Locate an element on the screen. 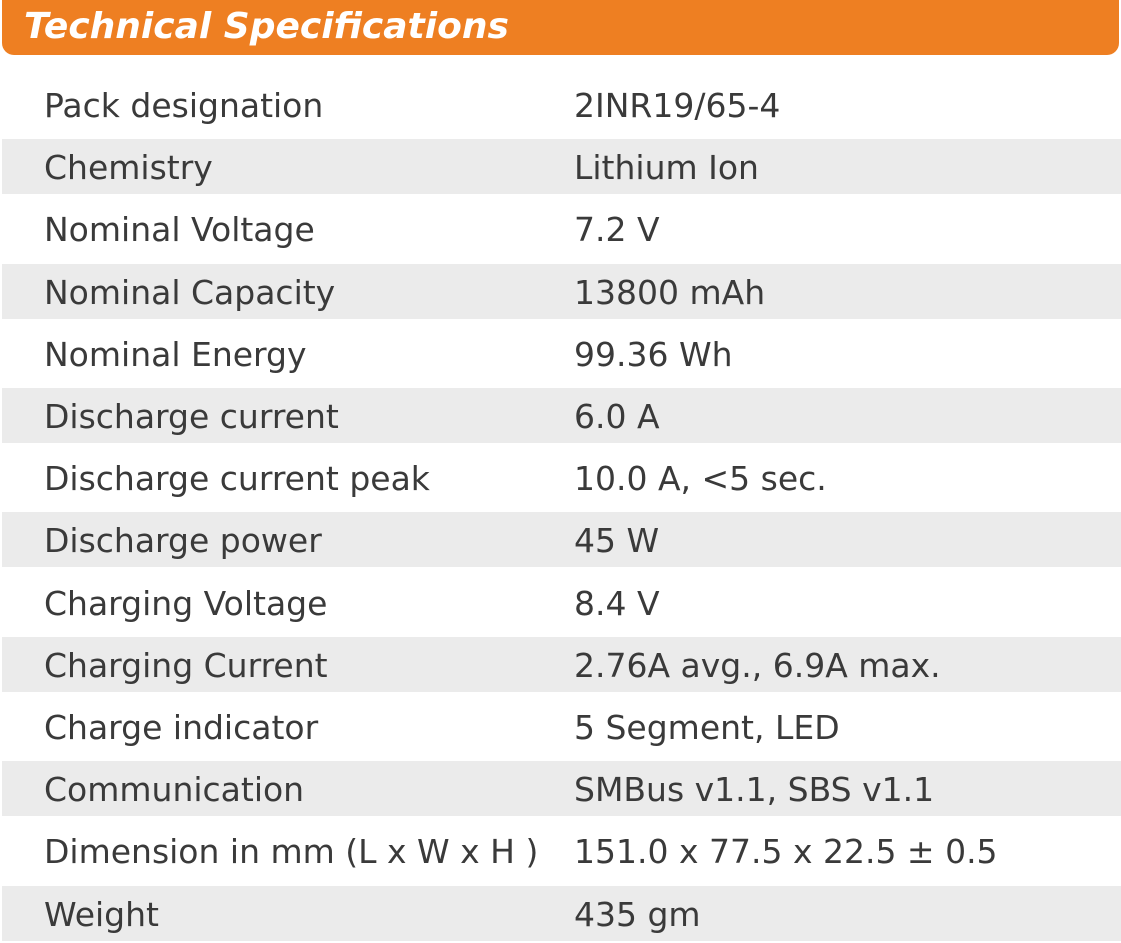  spec-label: Discharge current is located at coordinates (191, 416).